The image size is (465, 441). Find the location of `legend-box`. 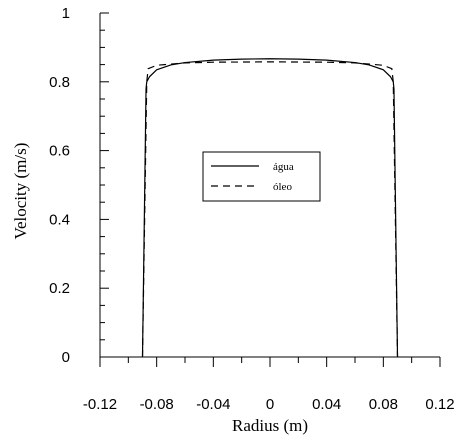

legend-box is located at coordinates (261, 176).